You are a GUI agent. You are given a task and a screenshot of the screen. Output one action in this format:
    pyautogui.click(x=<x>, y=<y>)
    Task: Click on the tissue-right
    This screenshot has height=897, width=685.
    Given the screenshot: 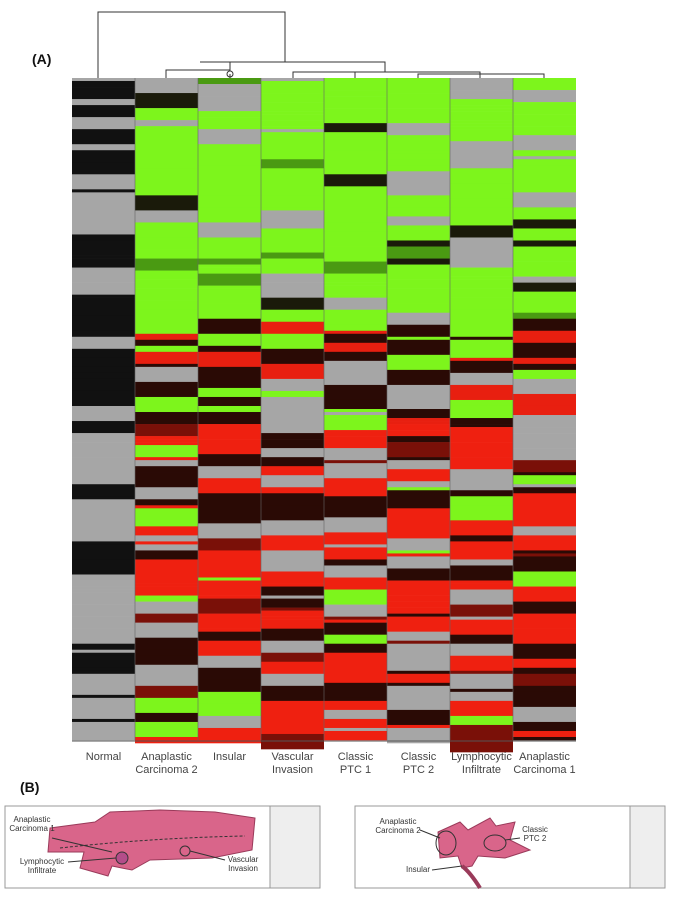 What is the action you would take?
    pyautogui.click(x=510, y=847)
    